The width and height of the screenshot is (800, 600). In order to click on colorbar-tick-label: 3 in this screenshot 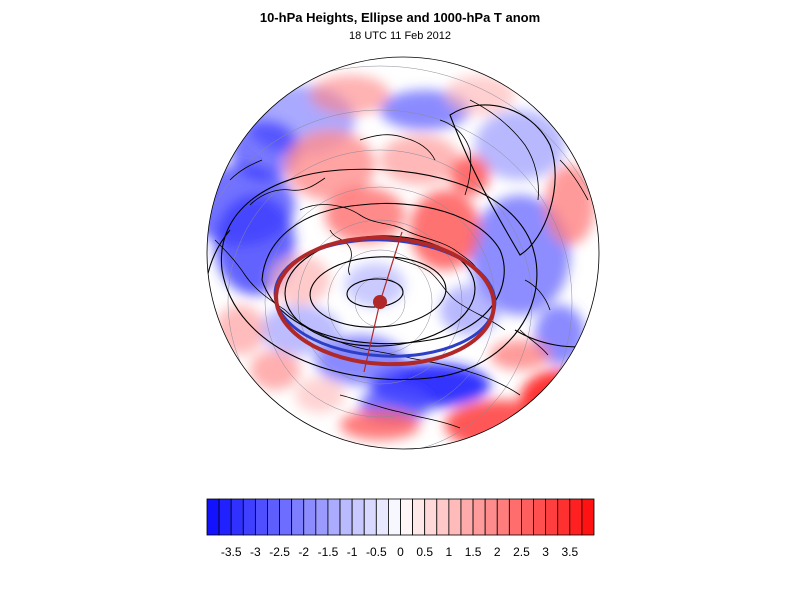, I will do `click(545, 552)`.